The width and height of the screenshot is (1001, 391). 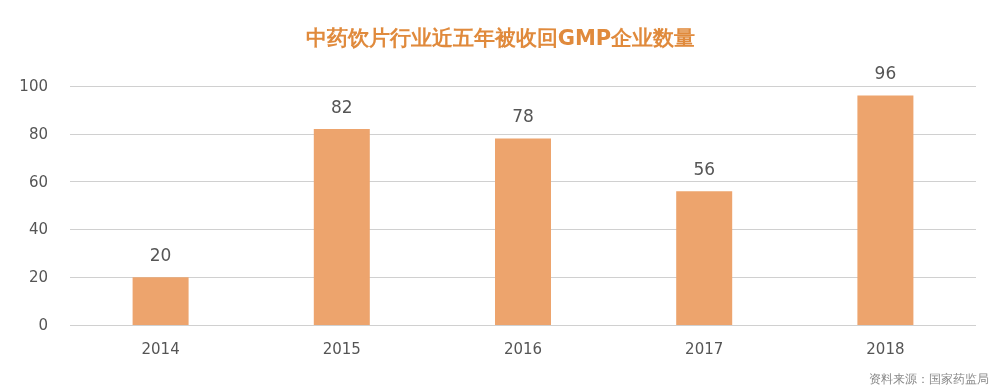 I want to click on data-label: 78, so click(x=523, y=116).